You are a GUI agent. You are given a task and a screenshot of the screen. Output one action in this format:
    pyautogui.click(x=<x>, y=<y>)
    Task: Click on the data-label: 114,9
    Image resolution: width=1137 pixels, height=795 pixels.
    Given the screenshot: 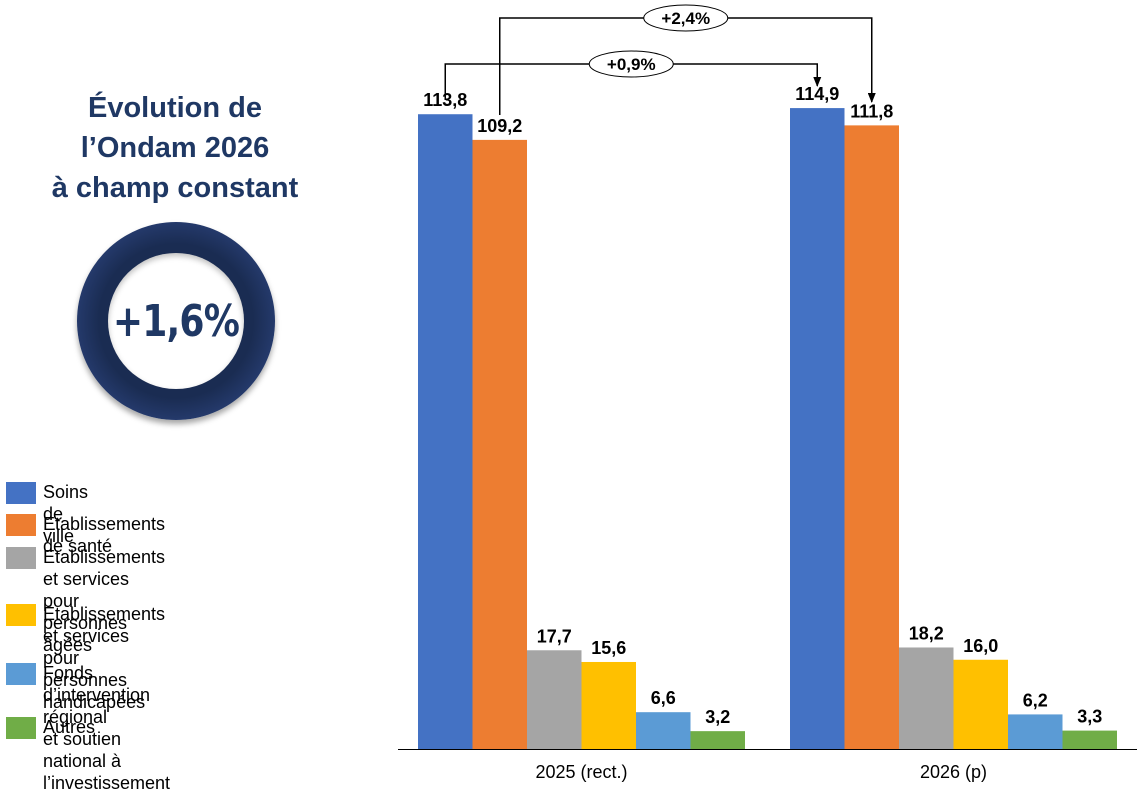 What is the action you would take?
    pyautogui.click(x=817, y=94)
    